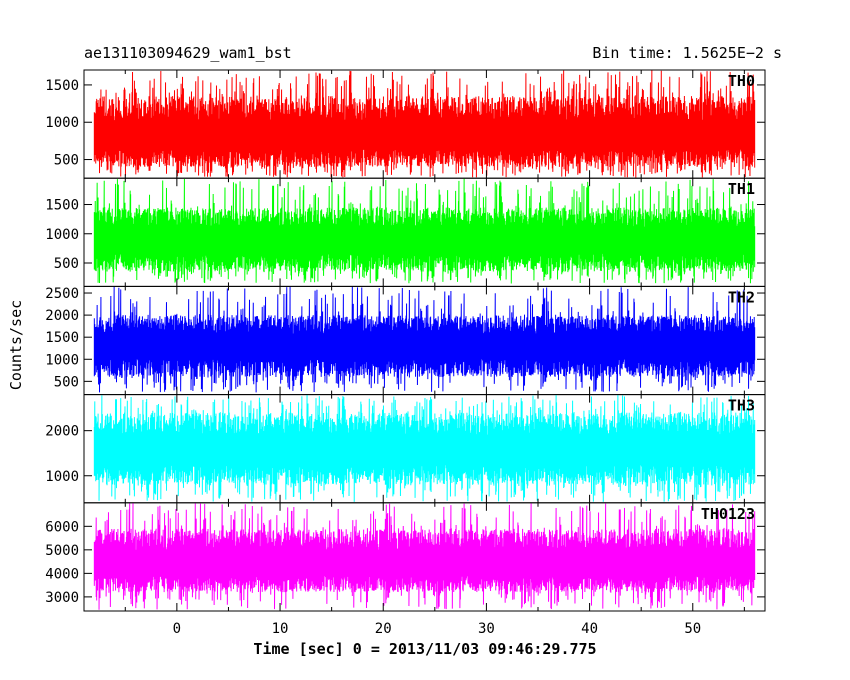 Image resolution: width=850 pixels, height=680 pixels. What do you see at coordinates (424, 448) in the screenshot?
I see `series-line-th3` at bounding box center [424, 448].